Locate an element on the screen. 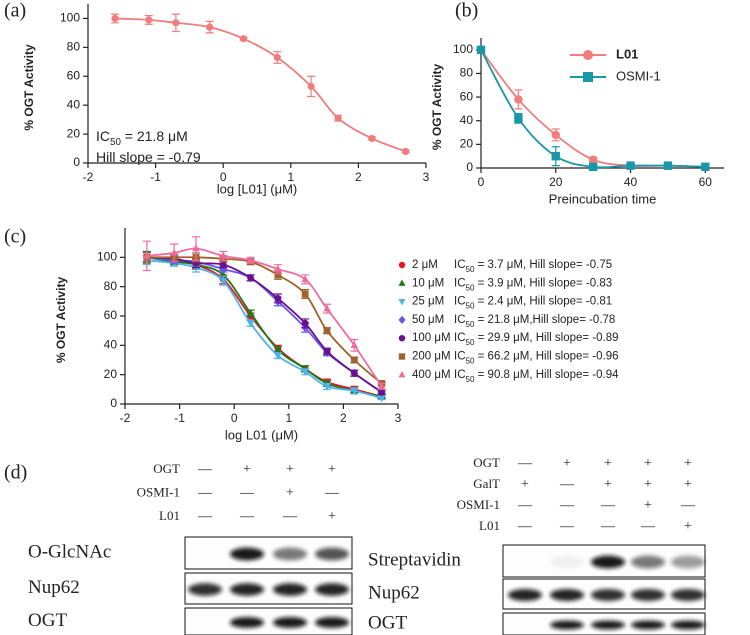  legend-label: 25 μM is located at coordinates (428, 302).